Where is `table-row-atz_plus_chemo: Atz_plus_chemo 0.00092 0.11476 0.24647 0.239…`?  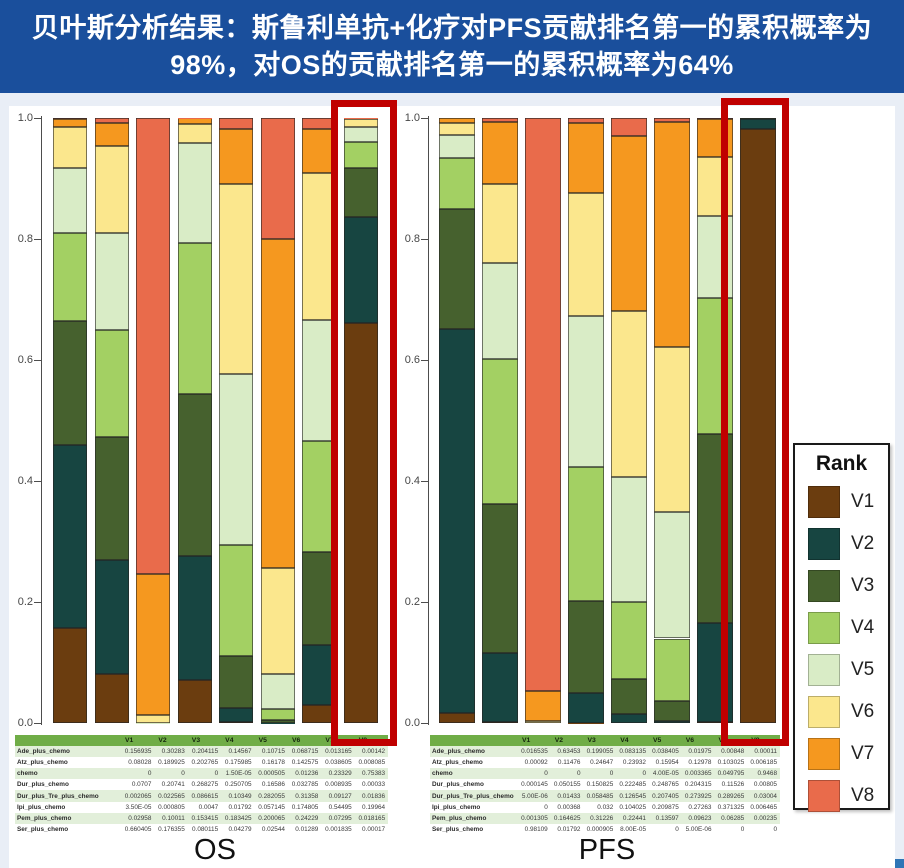
table-row-atz_plus_chemo: Atz_plus_chemo 0.00092 0.11476 0.24647 0.239… is located at coordinates (605, 763).